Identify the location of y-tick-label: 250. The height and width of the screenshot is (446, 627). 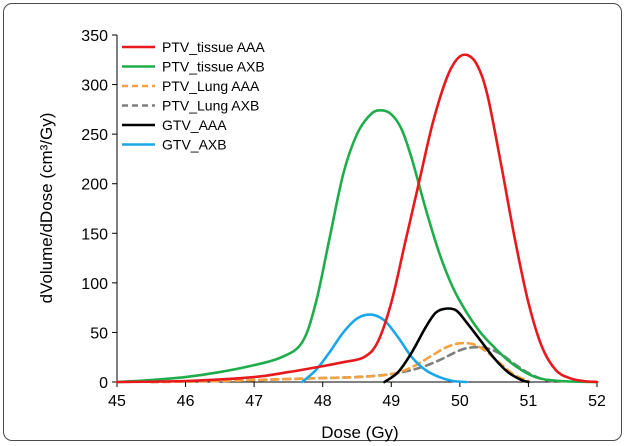
(94, 135).